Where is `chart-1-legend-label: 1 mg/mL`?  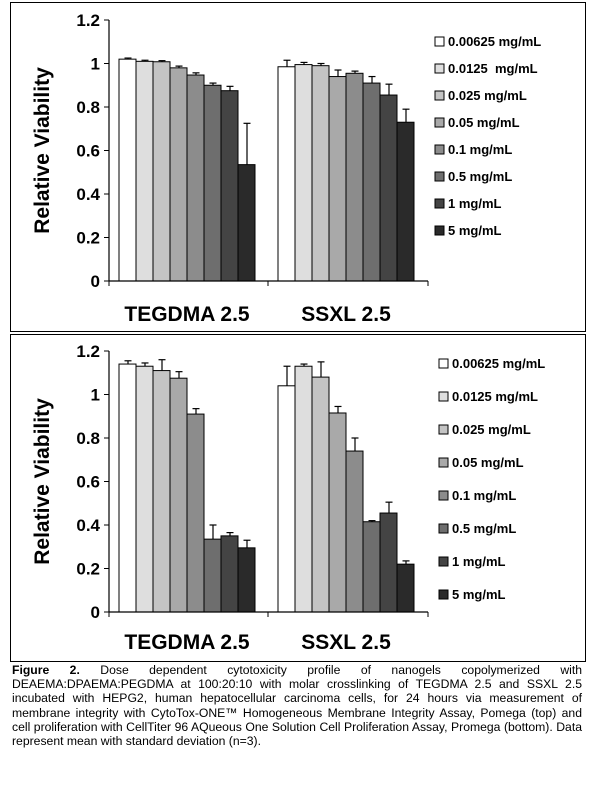 chart-1-legend-label: 1 mg/mL is located at coordinates (479, 561).